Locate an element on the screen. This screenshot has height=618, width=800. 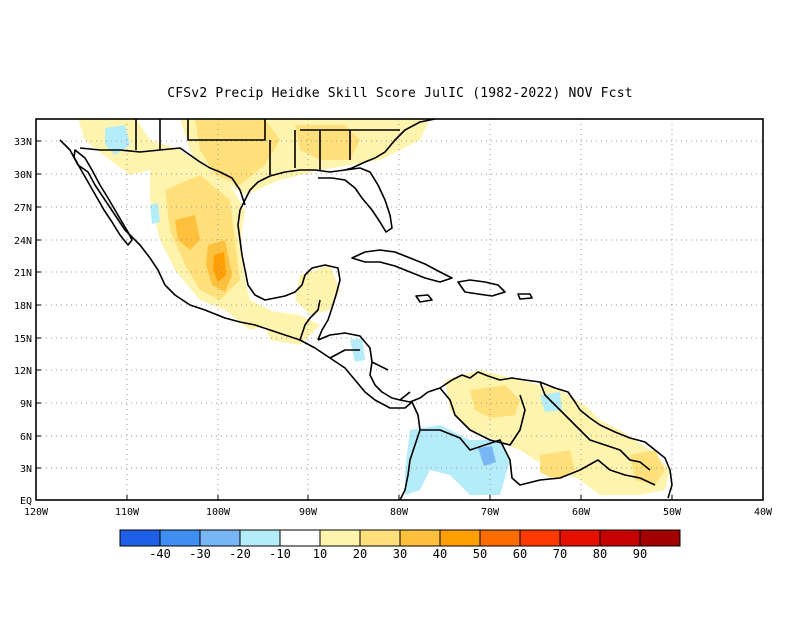
coast-jamaica is located at coordinates (424, 298).